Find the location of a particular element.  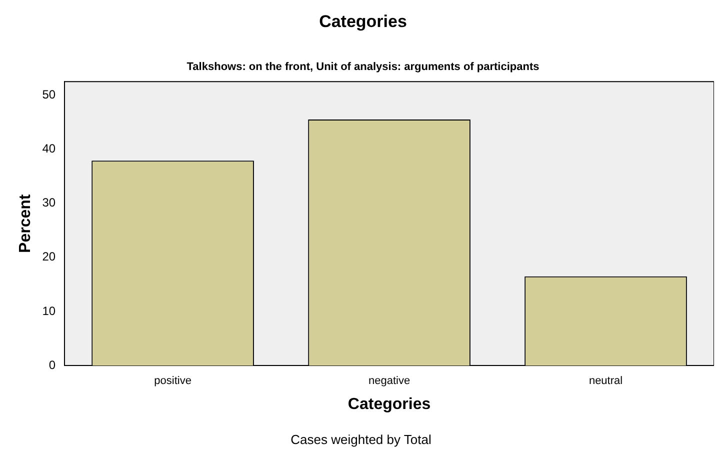

y-tick-label: 20 is located at coordinates (49, 257).